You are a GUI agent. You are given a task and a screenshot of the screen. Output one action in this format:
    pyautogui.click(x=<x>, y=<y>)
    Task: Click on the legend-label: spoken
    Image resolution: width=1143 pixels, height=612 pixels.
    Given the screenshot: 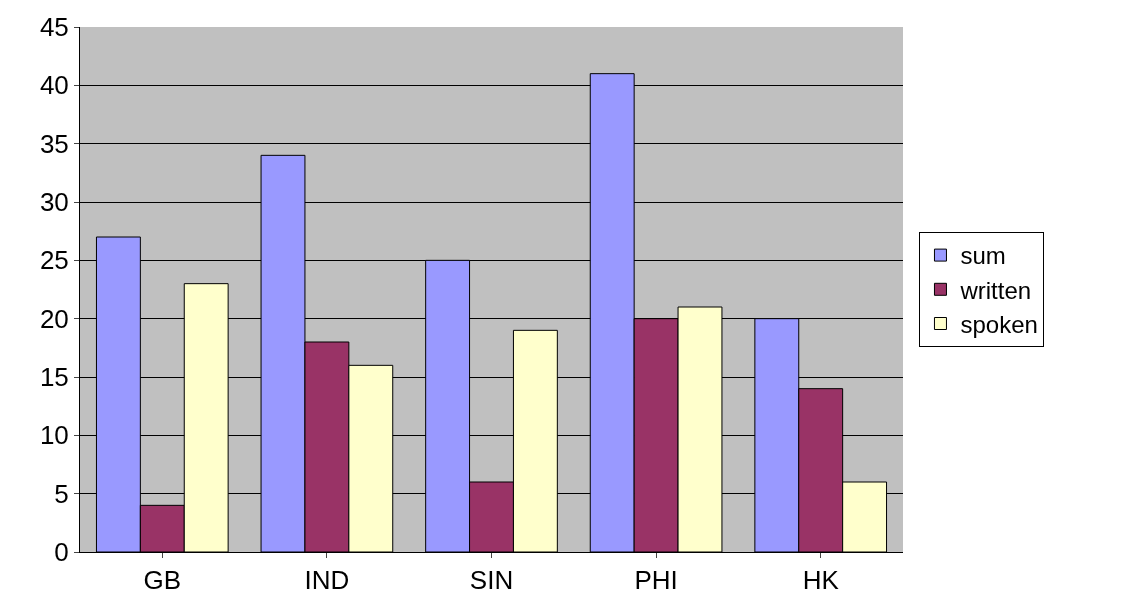 What is the action you would take?
    pyautogui.click(x=999, y=324)
    